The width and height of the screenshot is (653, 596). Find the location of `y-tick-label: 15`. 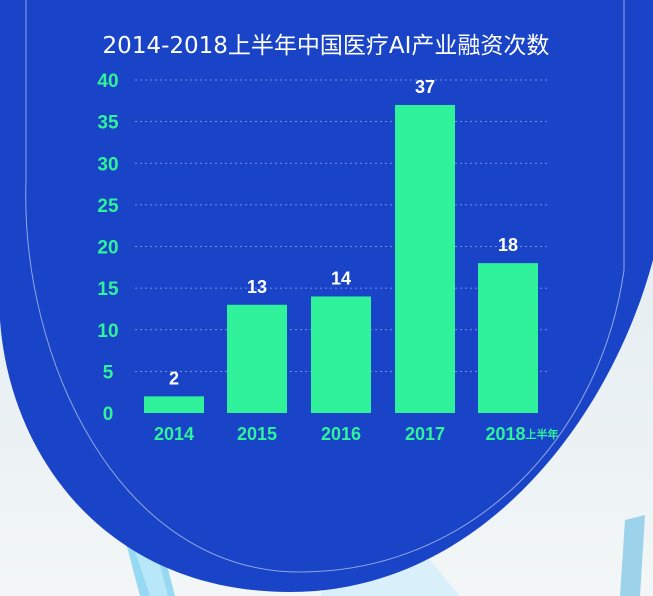

y-tick-label: 15 is located at coordinates (108, 289).